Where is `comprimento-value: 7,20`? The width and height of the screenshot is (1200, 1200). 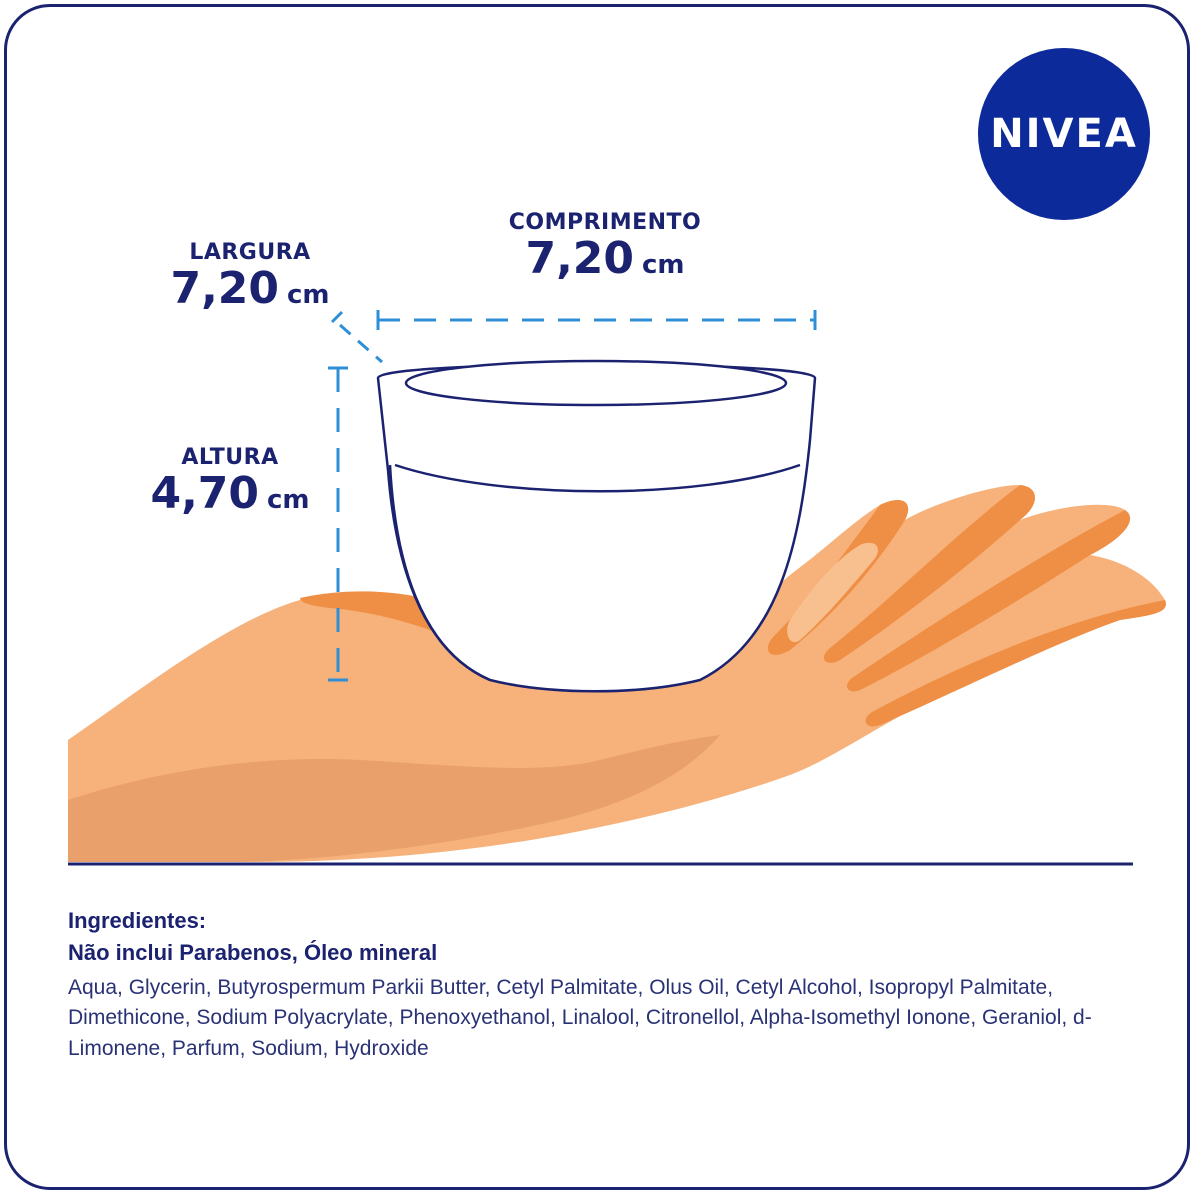 comprimento-value: 7,20 is located at coordinates (580, 258).